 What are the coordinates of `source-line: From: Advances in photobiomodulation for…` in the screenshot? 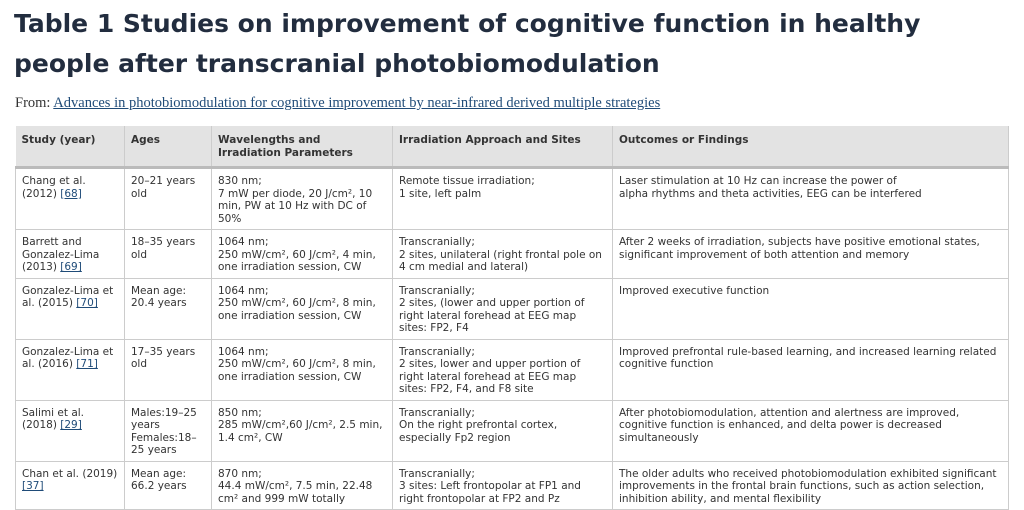 It's located at (337, 103).